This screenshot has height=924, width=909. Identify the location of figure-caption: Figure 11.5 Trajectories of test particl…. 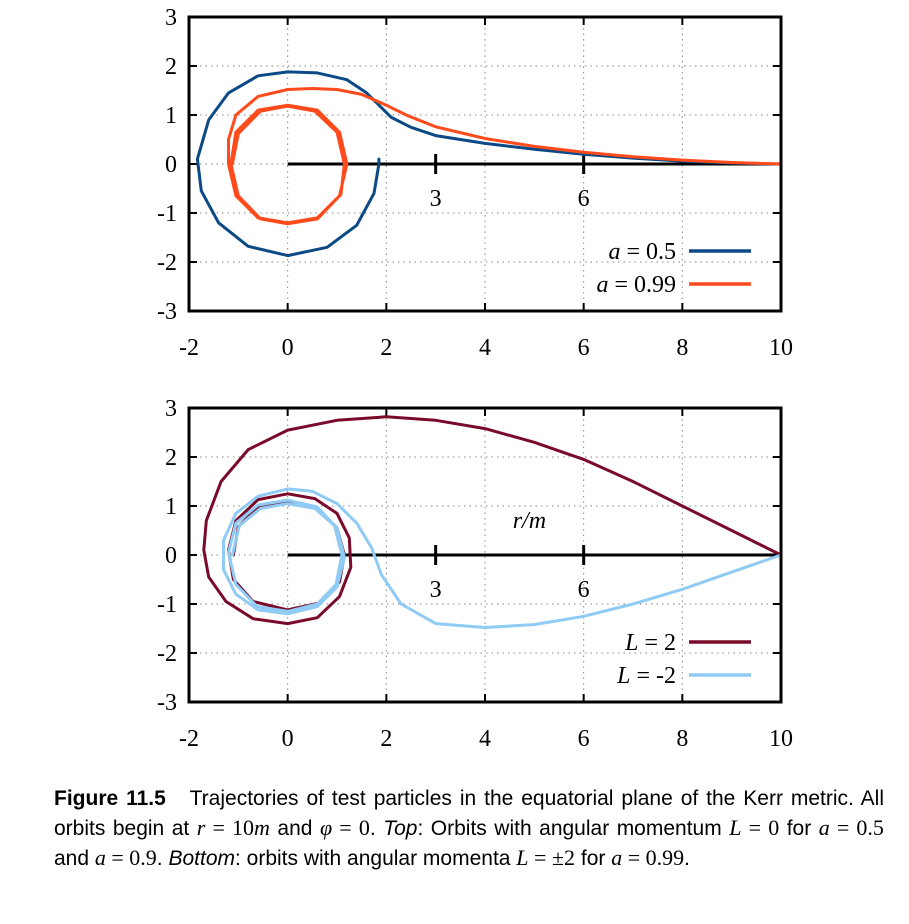
(469, 828).